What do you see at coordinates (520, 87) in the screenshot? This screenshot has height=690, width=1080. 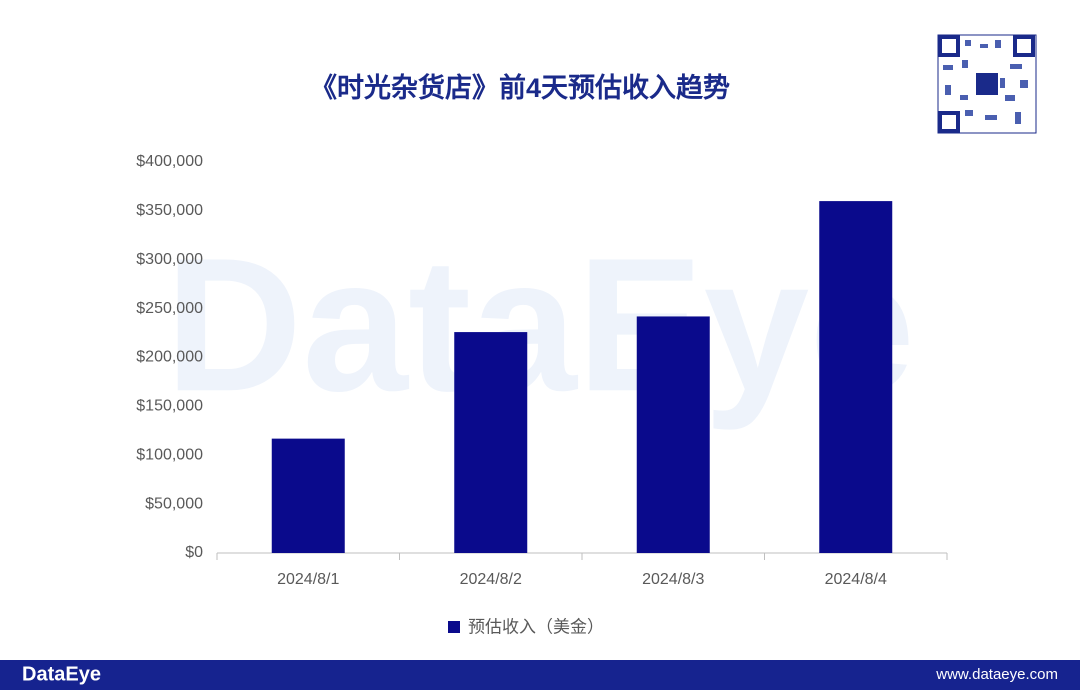 I see `chart-title: 《时光杂货店》前4天预估收入趋势` at bounding box center [520, 87].